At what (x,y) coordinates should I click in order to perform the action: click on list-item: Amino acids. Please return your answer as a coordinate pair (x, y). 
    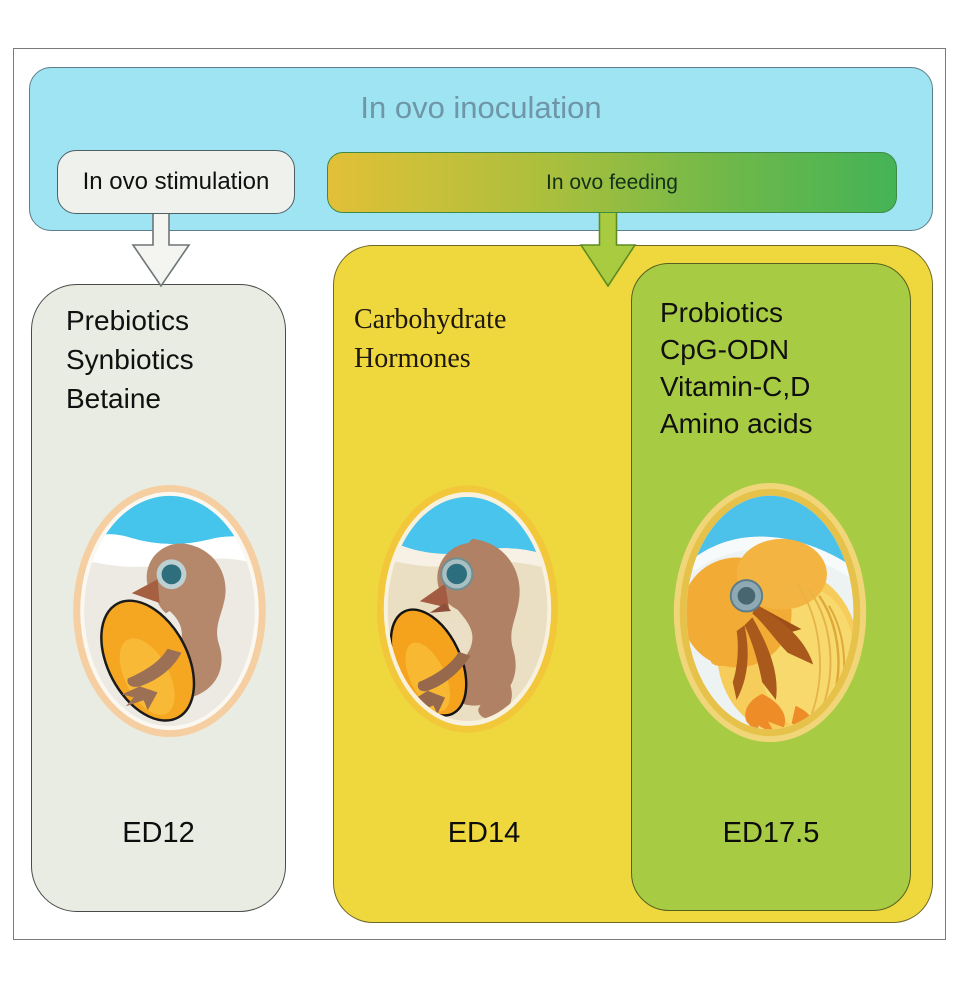
    Looking at the image, I should click on (736, 423).